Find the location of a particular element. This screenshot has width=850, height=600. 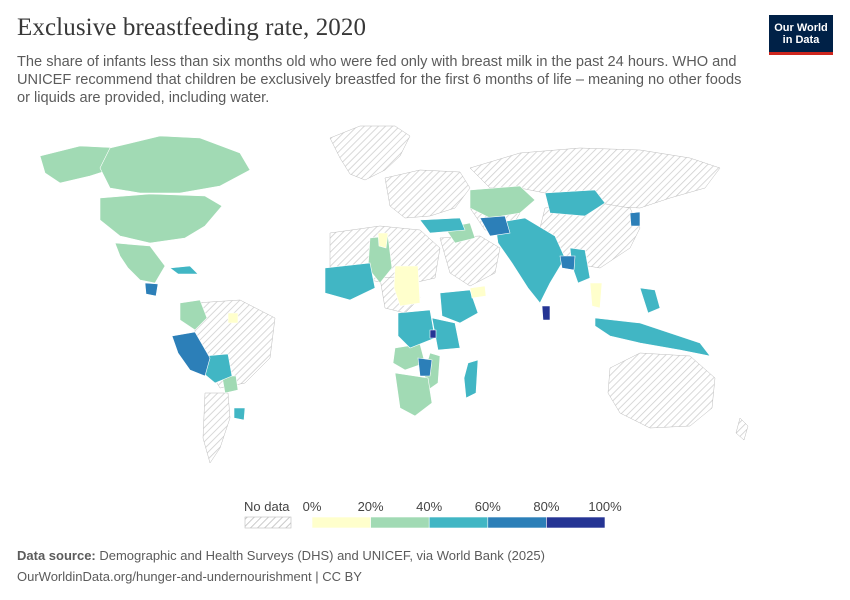

legend-tick-label: 100% is located at coordinates (605, 506).